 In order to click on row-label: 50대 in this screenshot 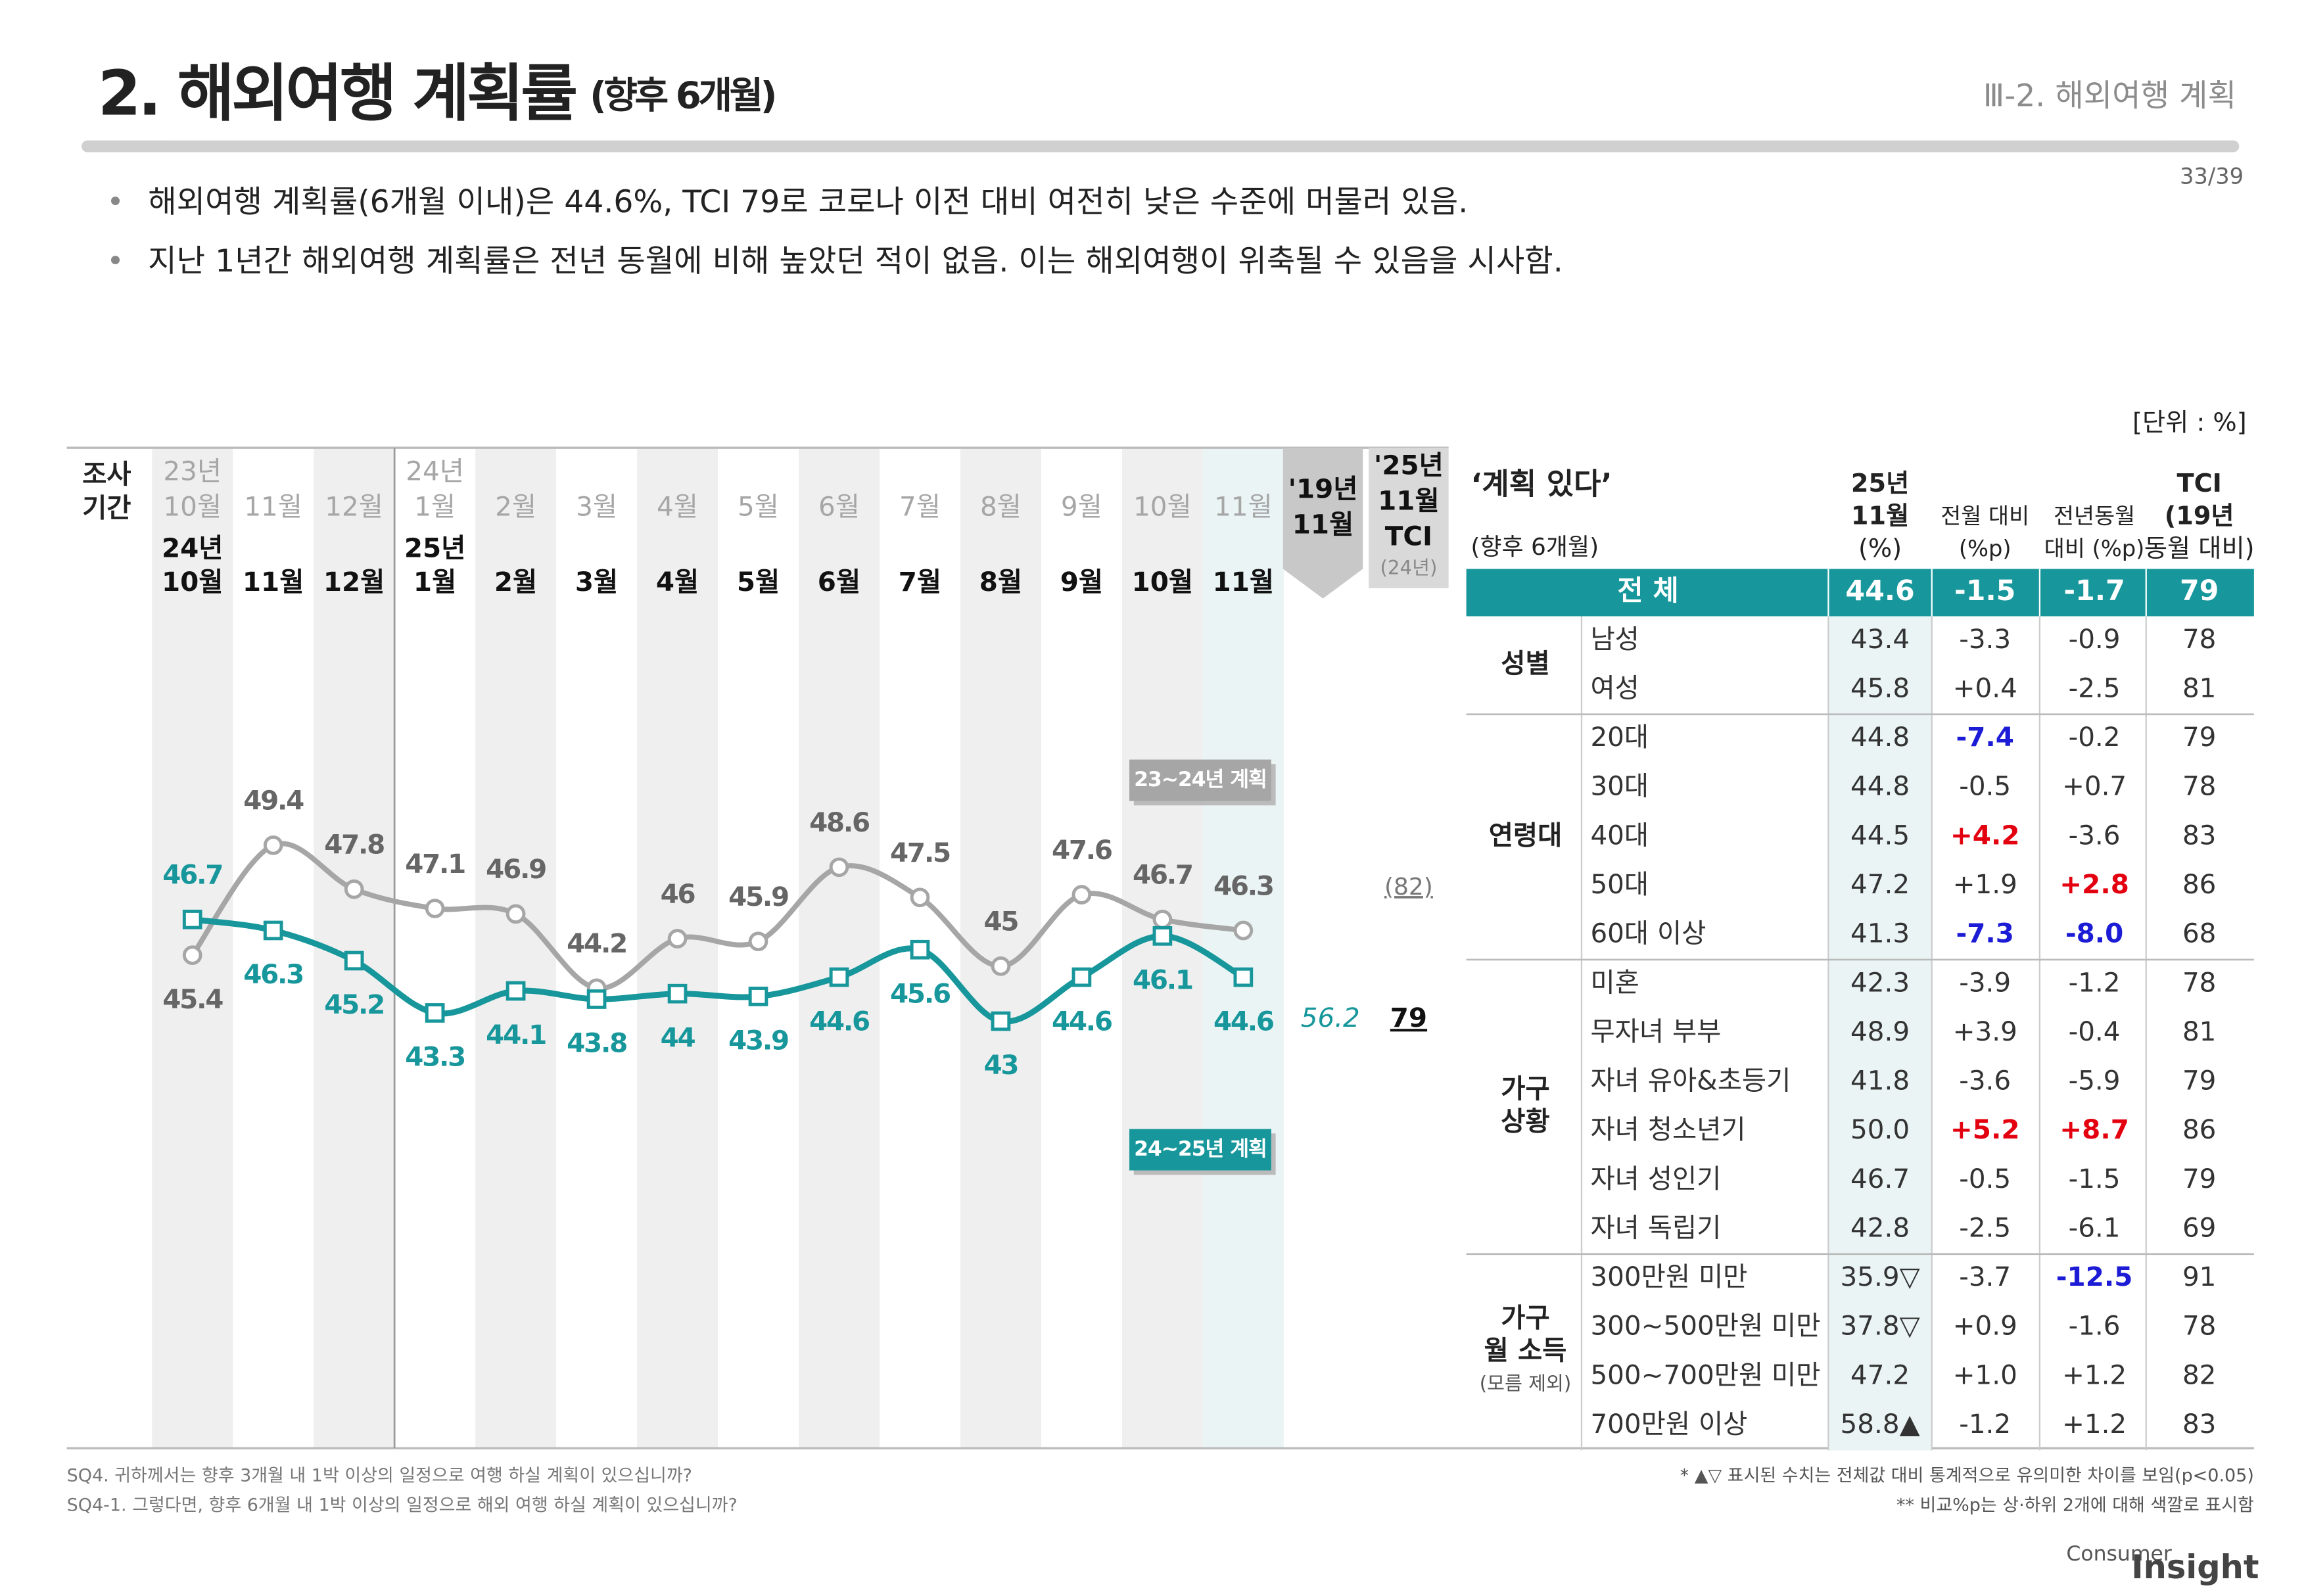, I will do `click(1619, 884)`.